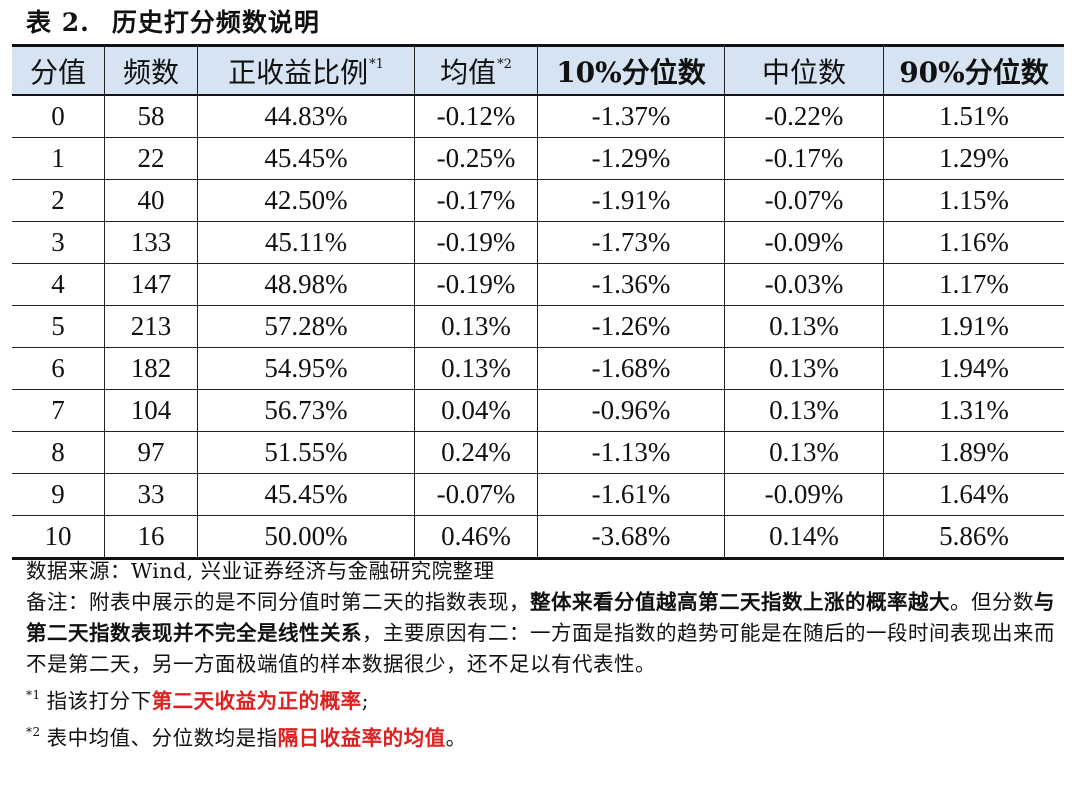 The height and width of the screenshot is (794, 1080). I want to click on cell-p90: 1.29%, so click(973, 158).